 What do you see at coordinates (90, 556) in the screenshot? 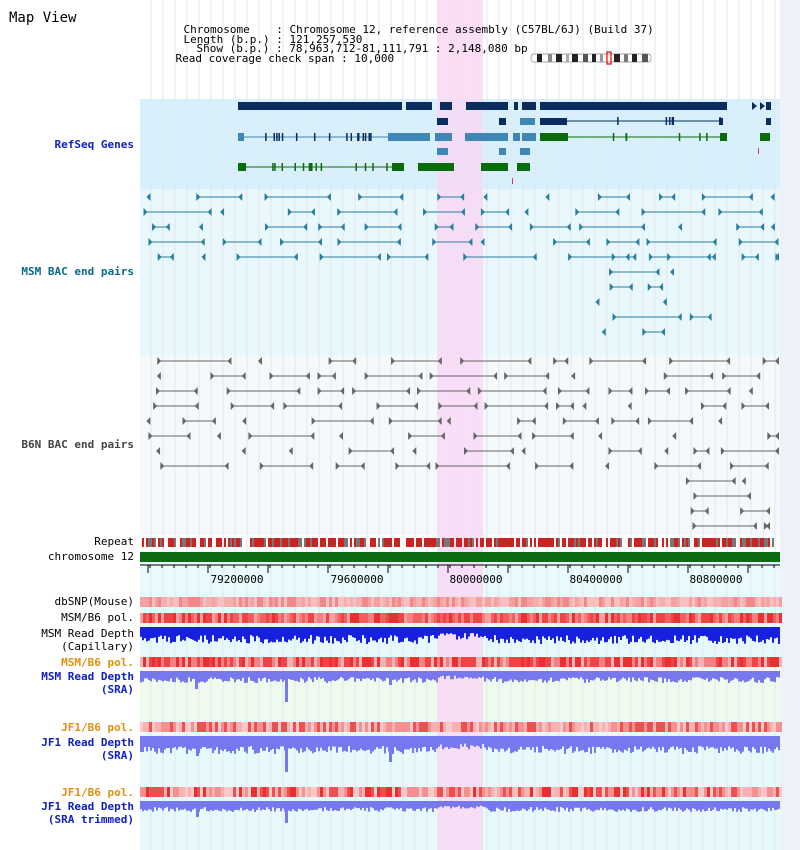
I see `track-label-chromosome: chromosome 12` at bounding box center [90, 556].